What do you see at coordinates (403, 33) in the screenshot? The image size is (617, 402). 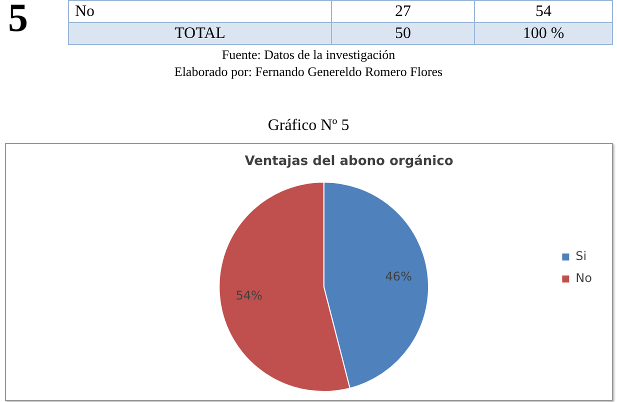 I see `text: 50` at bounding box center [403, 33].